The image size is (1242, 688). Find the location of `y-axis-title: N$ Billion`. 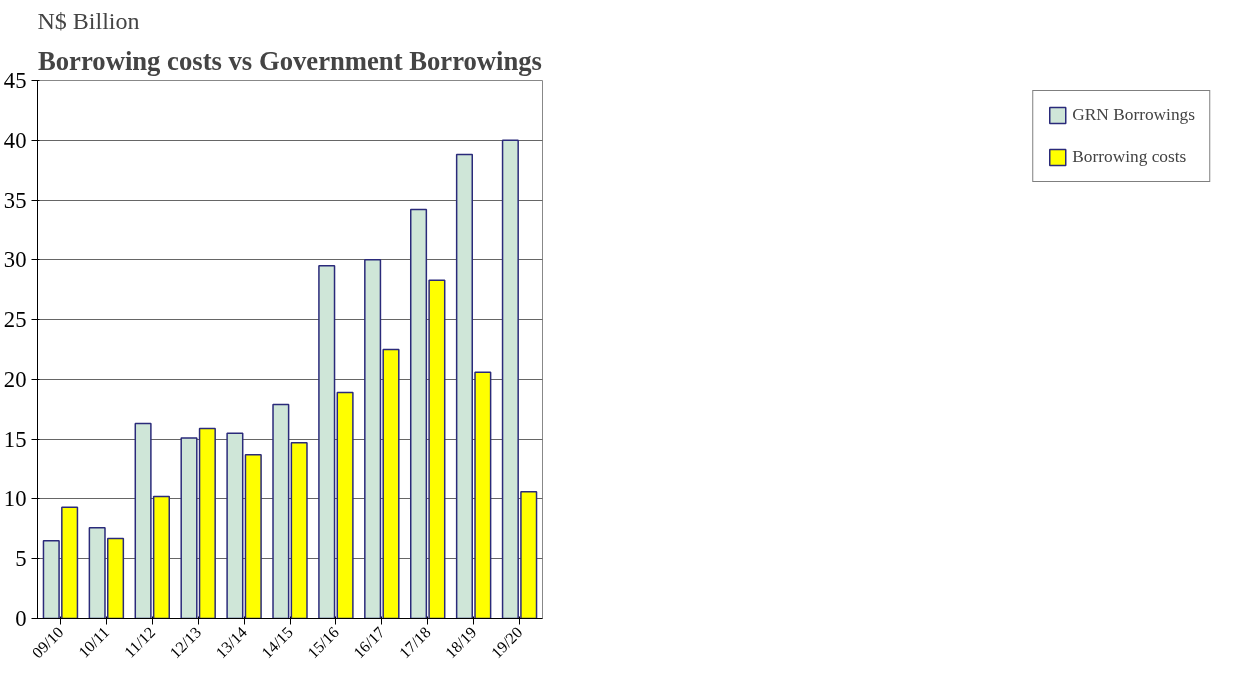

y-axis-title: N$ Billion is located at coordinates (88, 20).